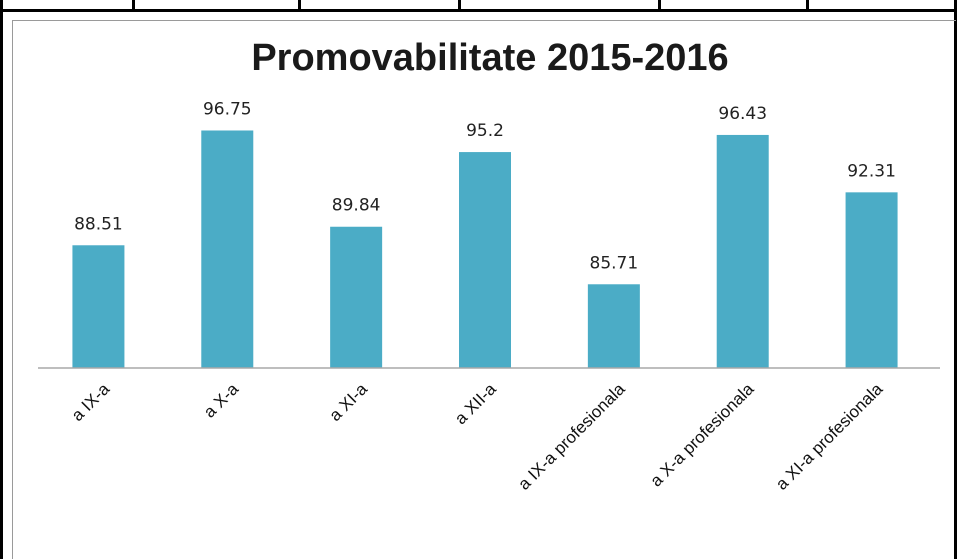  Describe the element at coordinates (475, 403) in the screenshot. I see `category-label-3: a XII-a` at that location.